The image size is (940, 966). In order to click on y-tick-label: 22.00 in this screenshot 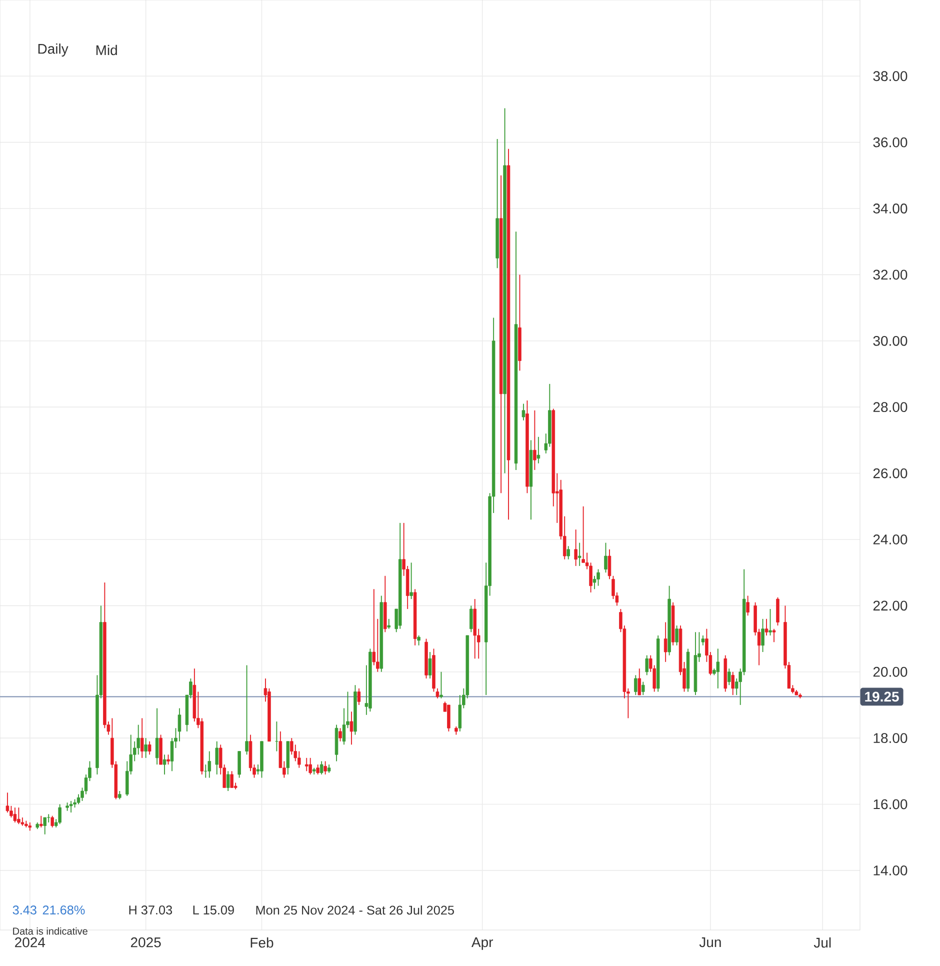, I will do `click(890, 605)`.